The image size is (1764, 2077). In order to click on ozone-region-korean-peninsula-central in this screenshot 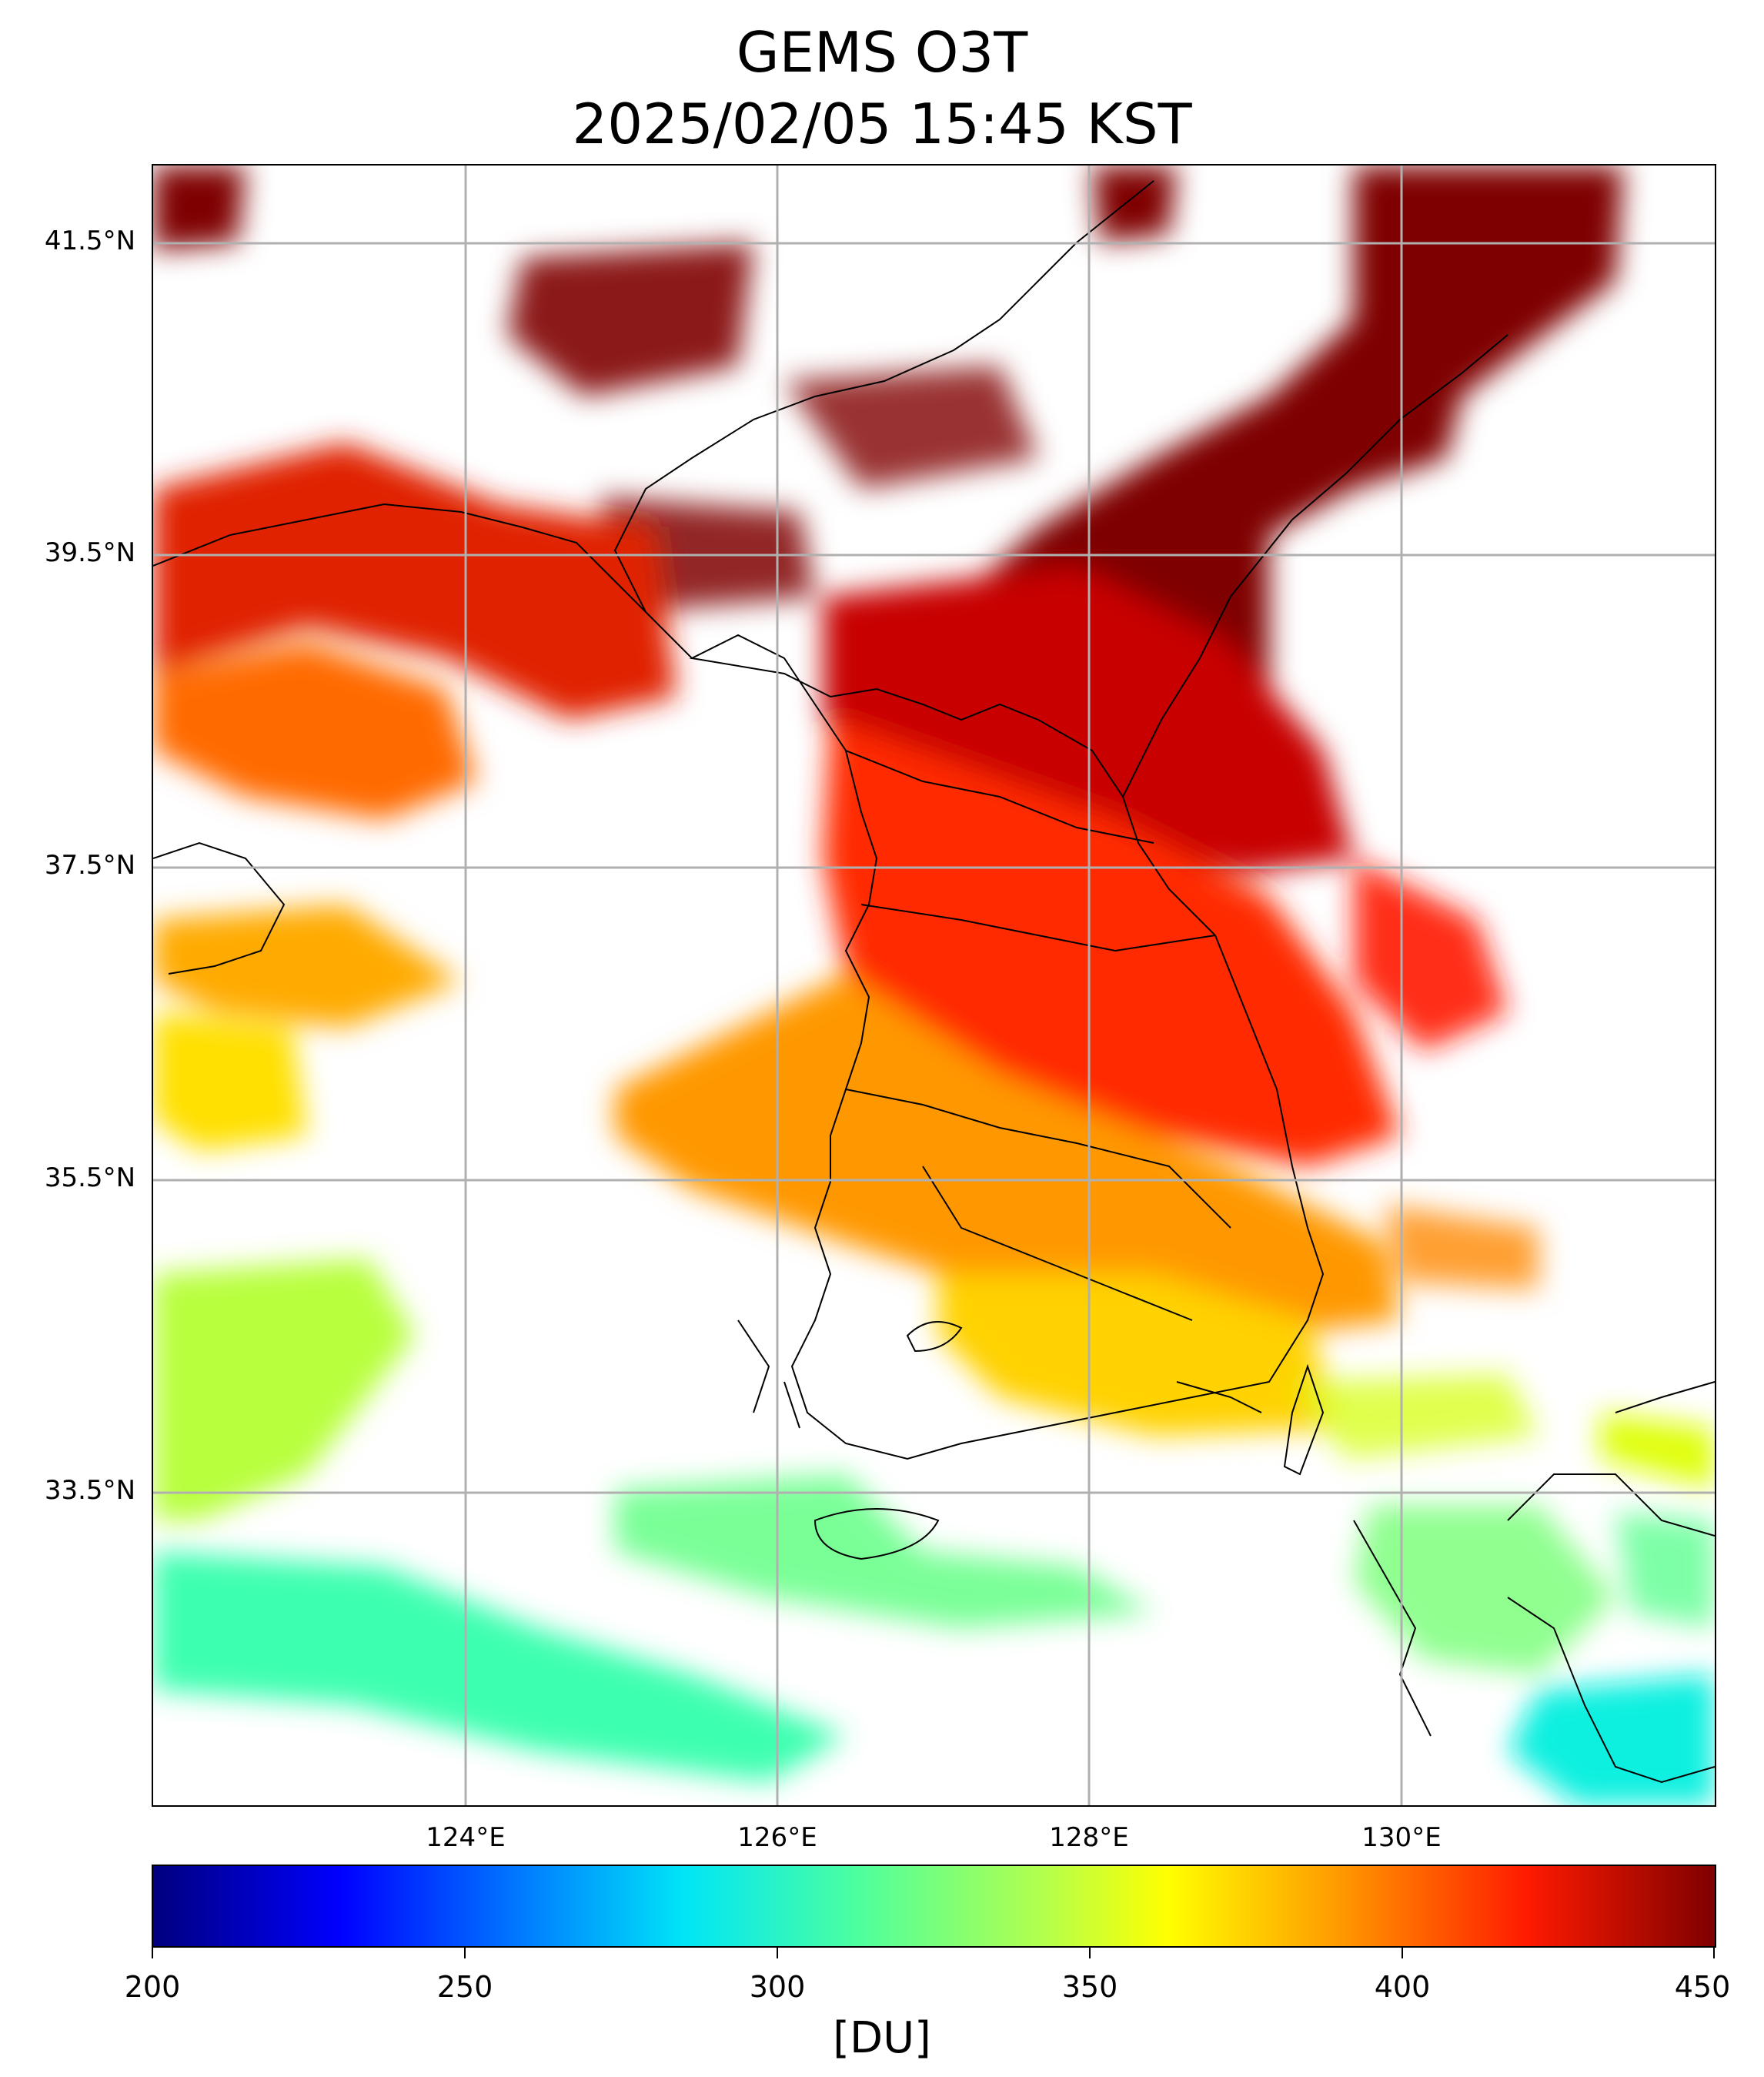, I will do `click(1111, 943)`.